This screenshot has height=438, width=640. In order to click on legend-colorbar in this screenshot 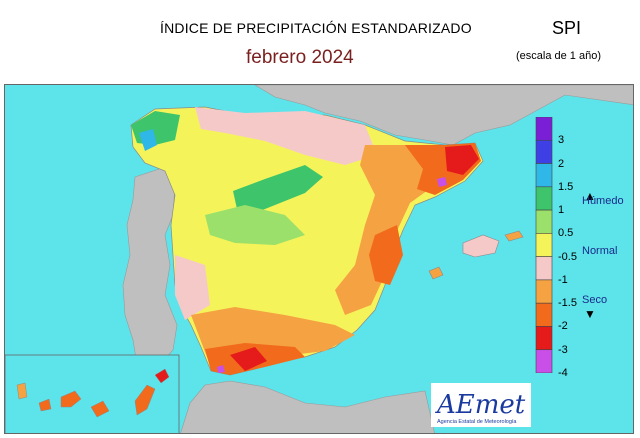, I will do `click(544, 245)`.